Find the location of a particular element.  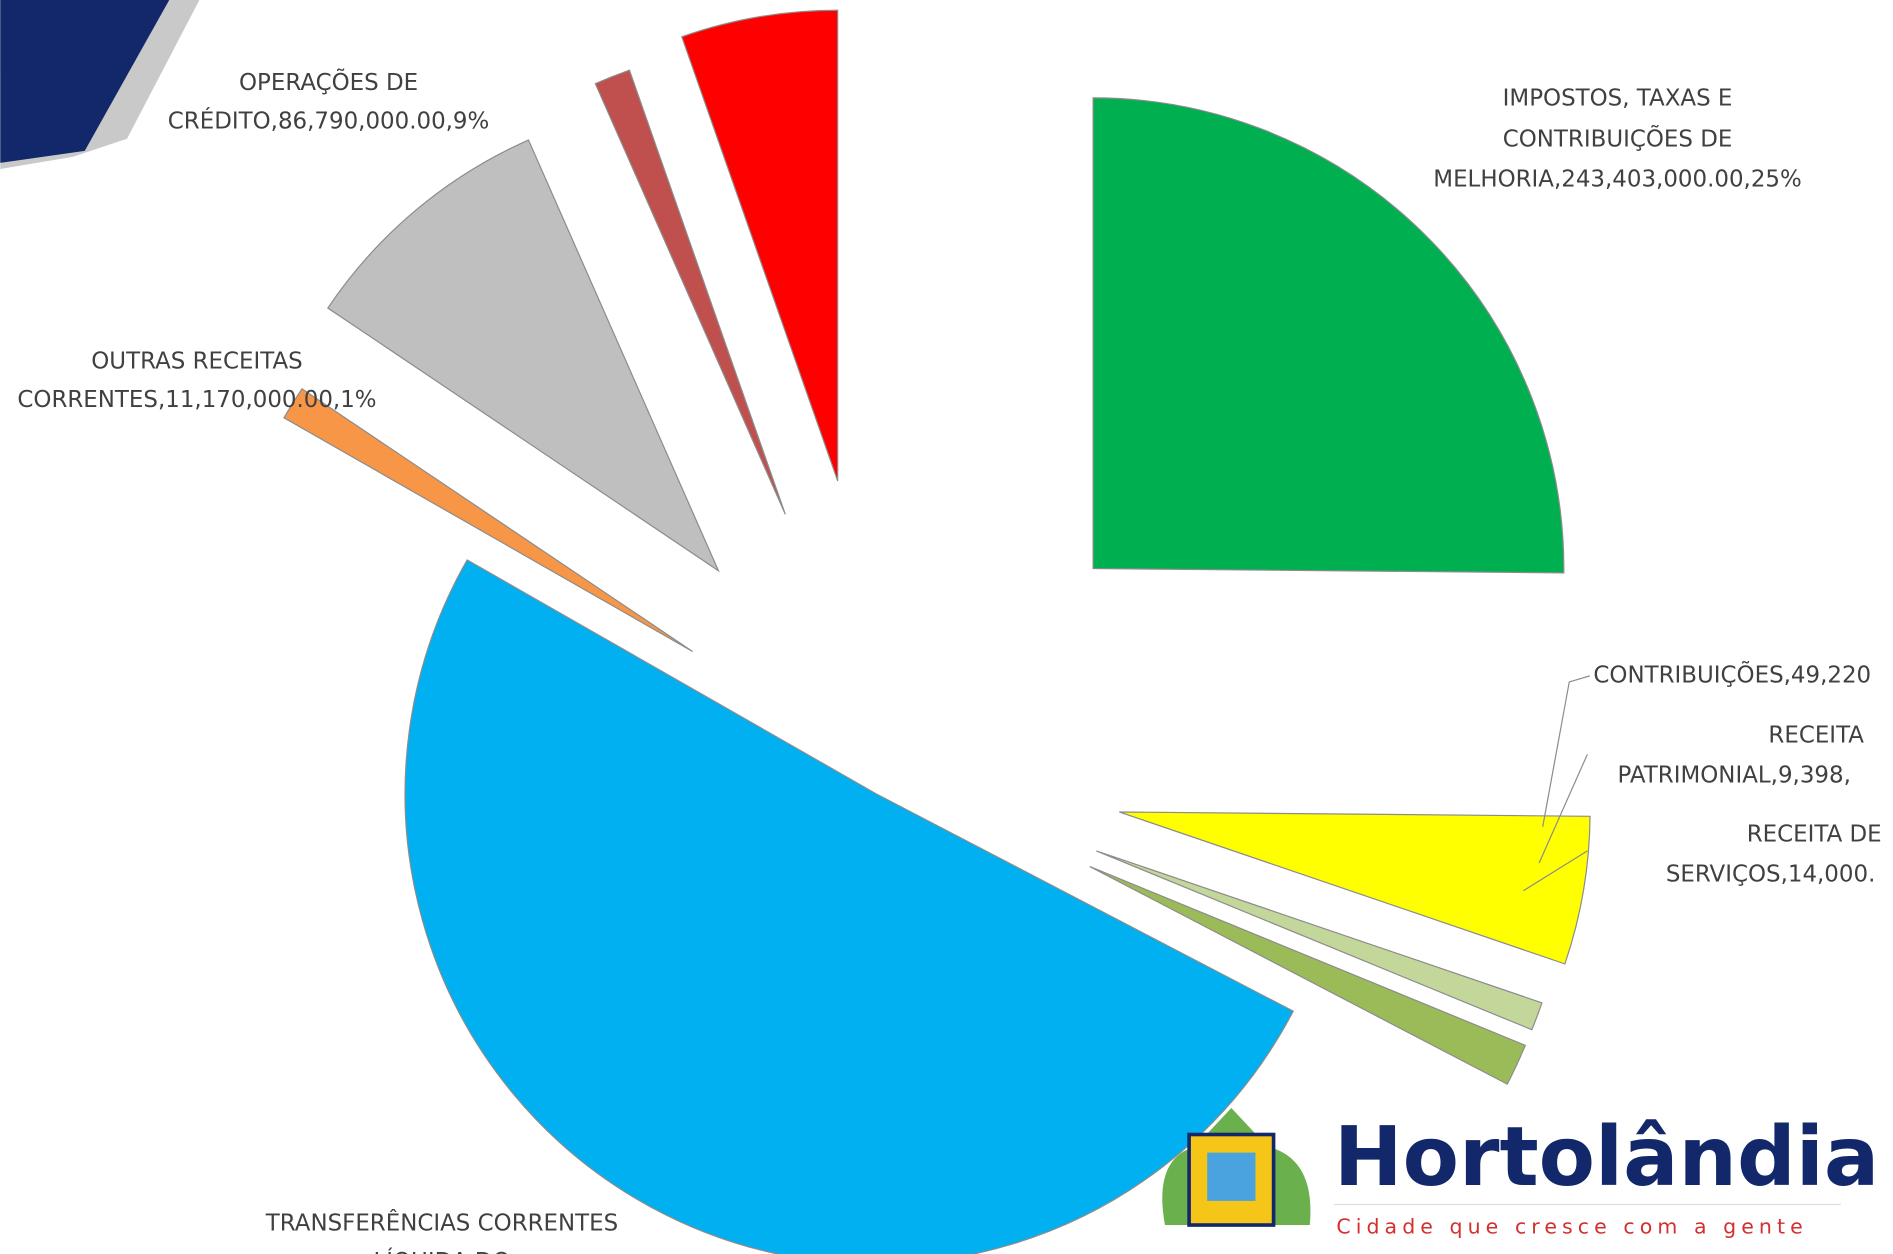

slice-label: SERVIÇOS,14,000. is located at coordinates (1771, 875).